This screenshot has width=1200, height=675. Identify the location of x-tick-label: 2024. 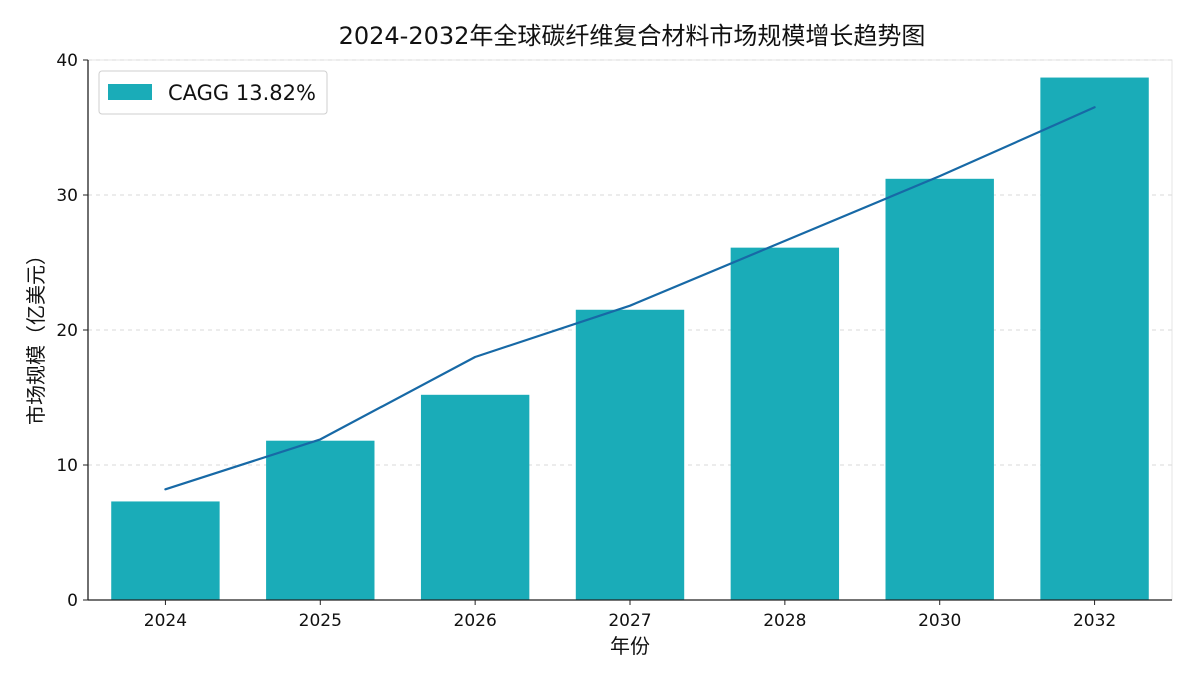
(165, 621).